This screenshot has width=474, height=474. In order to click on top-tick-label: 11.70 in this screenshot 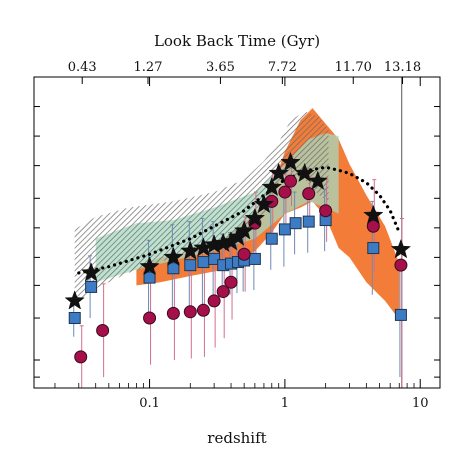, I will do `click(353, 67)`.